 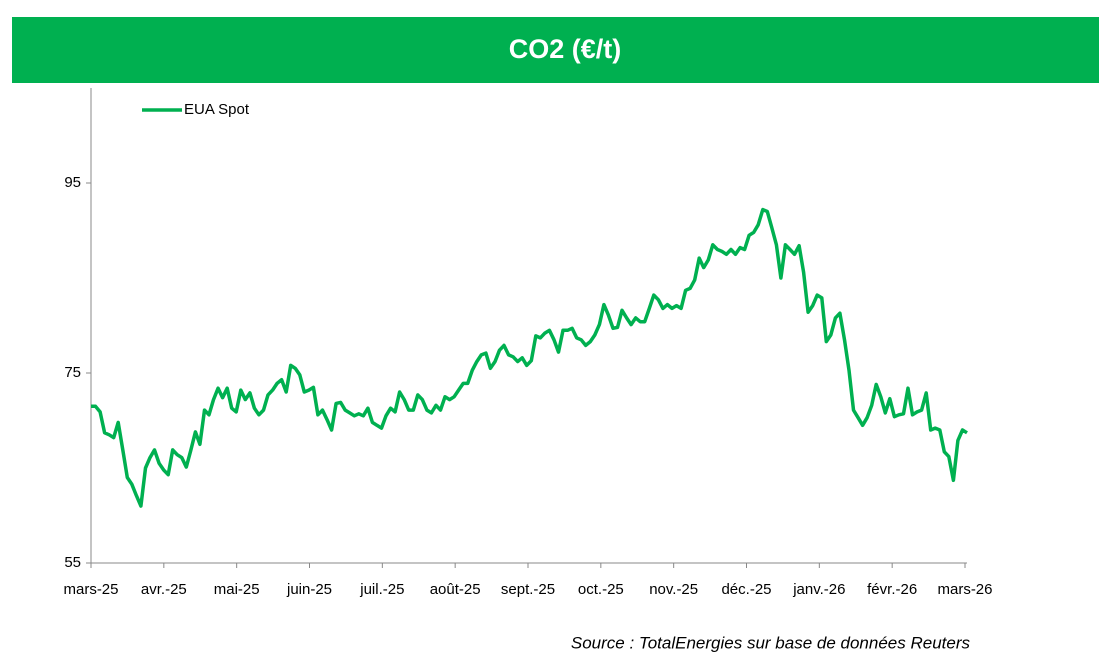 I want to click on x-tick-label: sept.-25, so click(x=528, y=589).